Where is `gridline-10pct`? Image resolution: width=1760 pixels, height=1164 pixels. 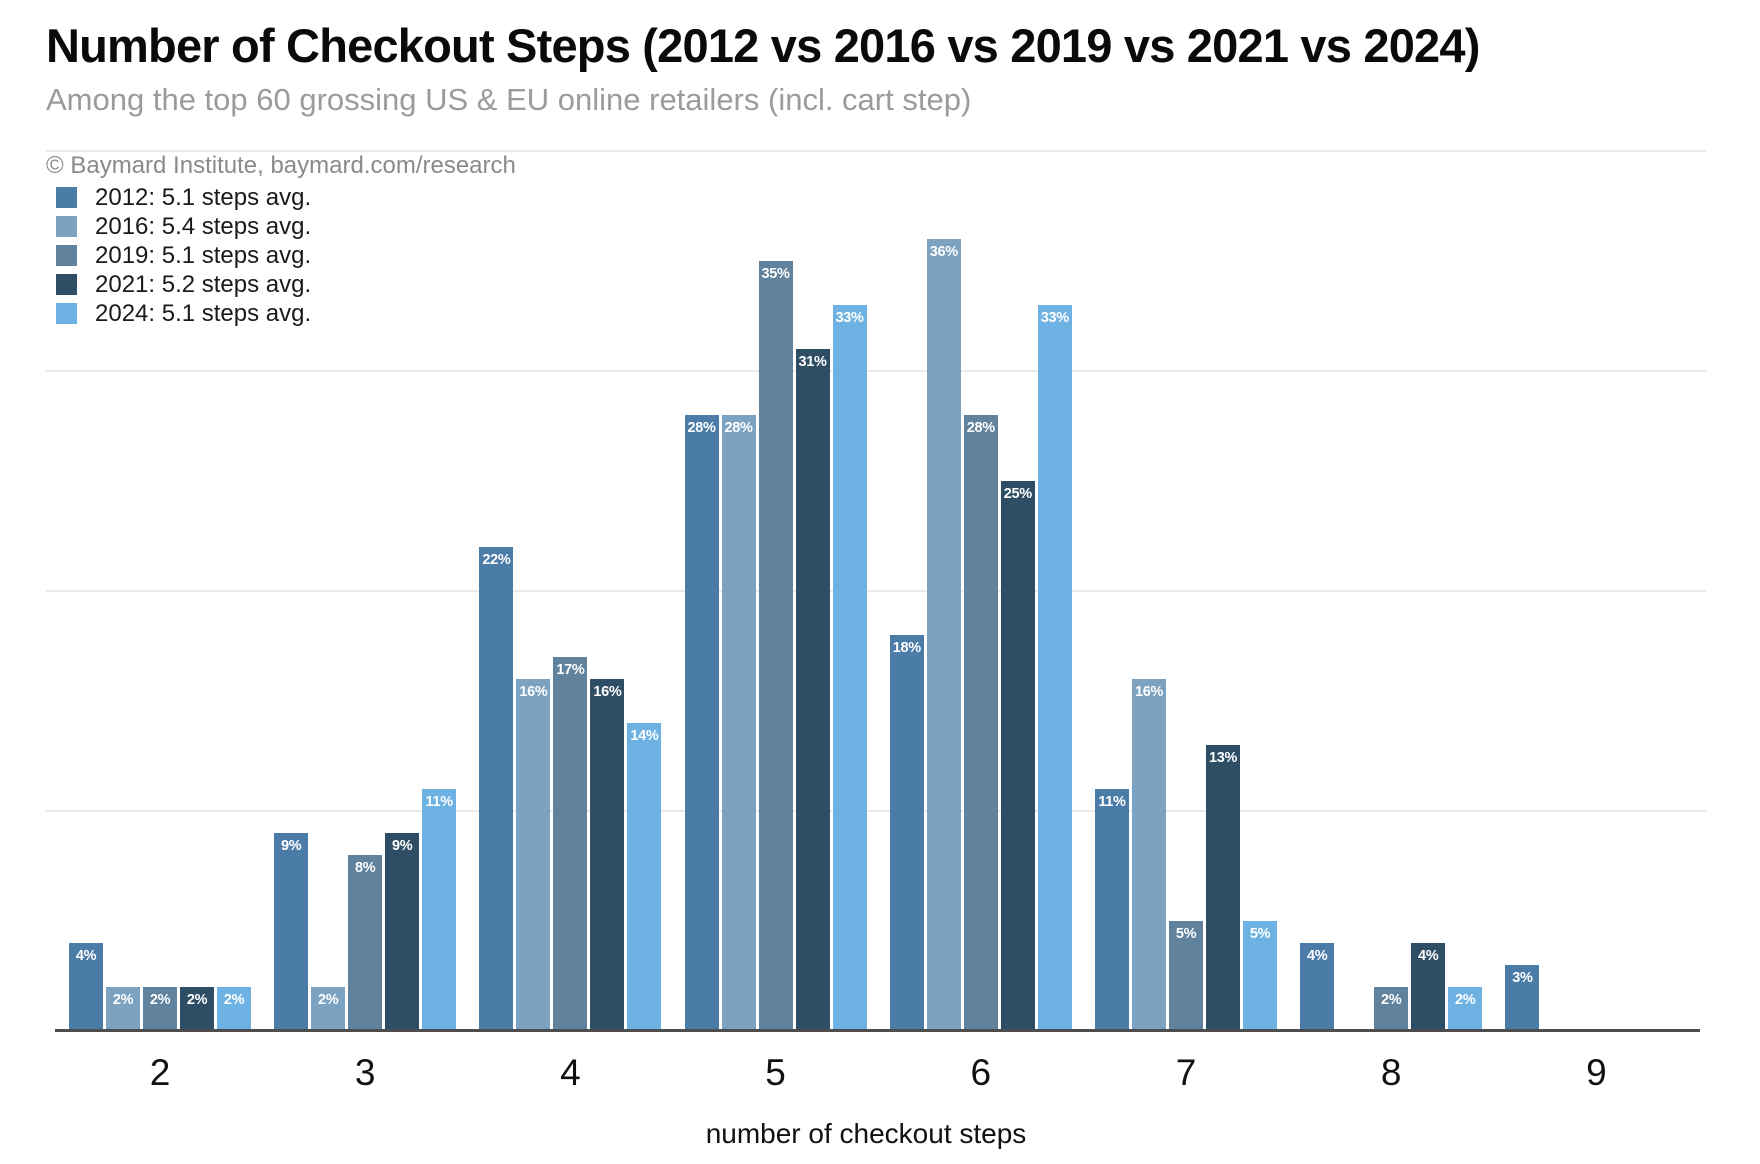
gridline-10pct is located at coordinates (876, 811).